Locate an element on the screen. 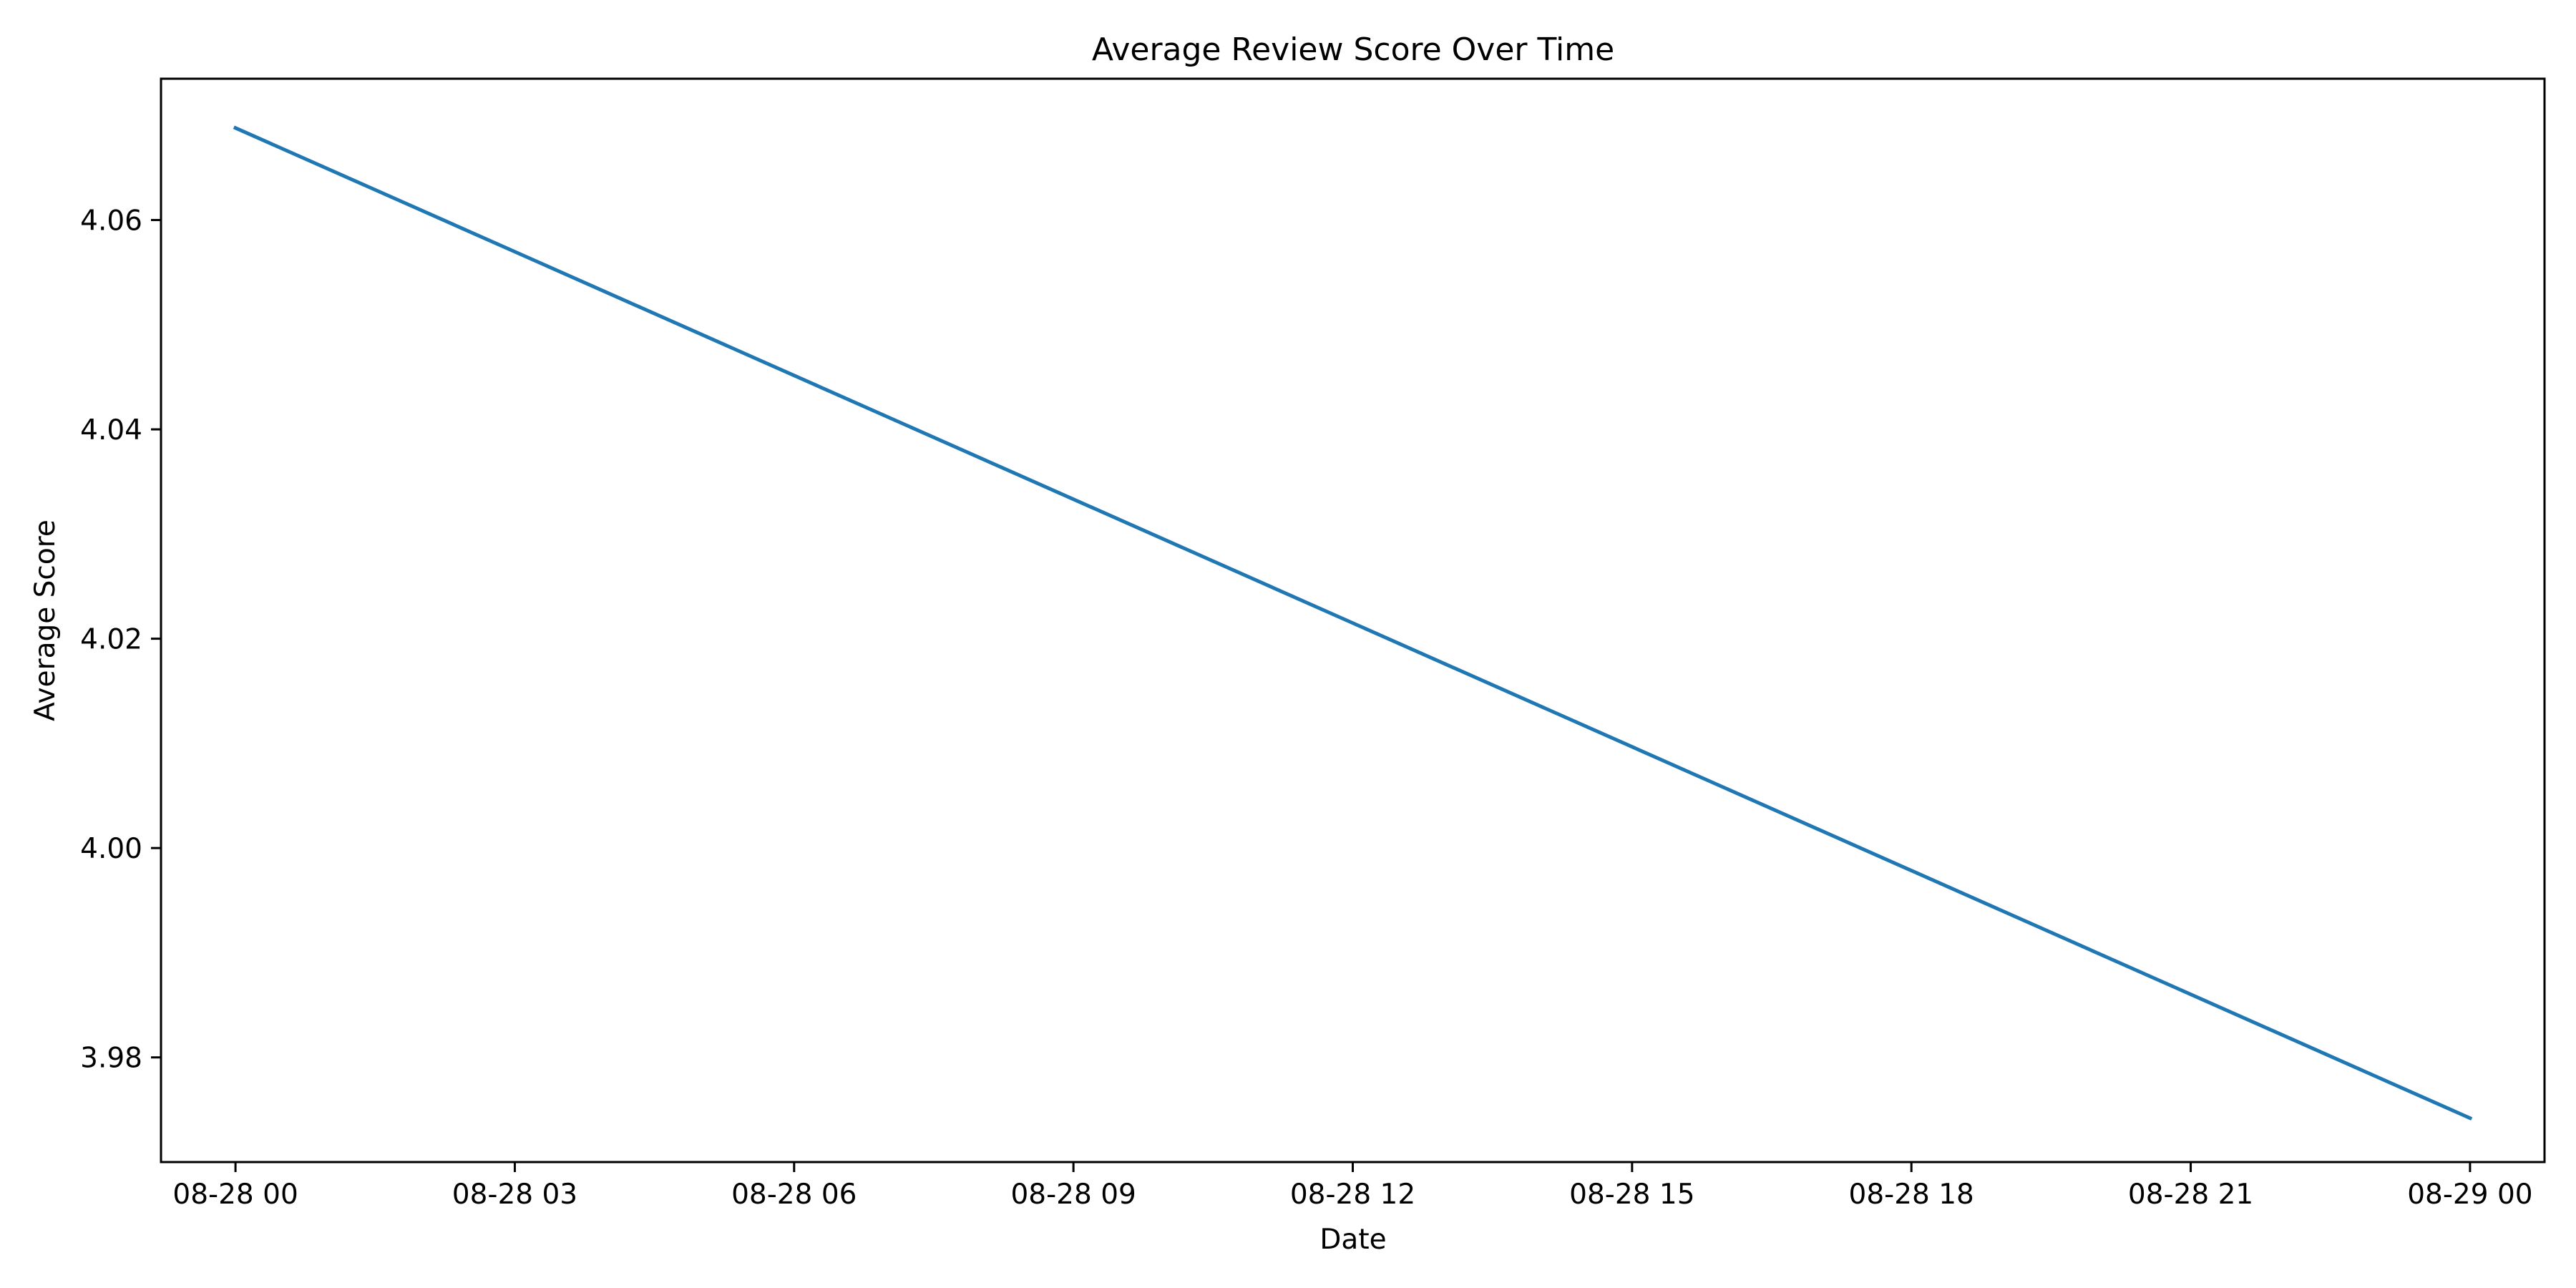 The image size is (2576, 1288). x-tick-label: 08-28 06 is located at coordinates (794, 1195).